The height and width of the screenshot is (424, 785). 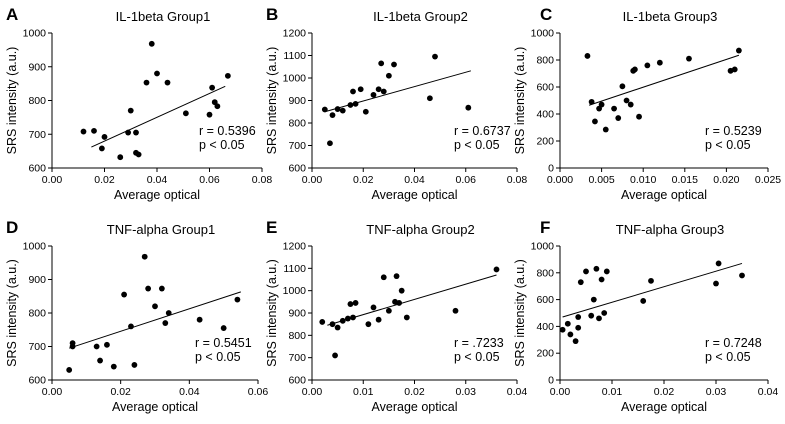 I want to click on panel-label: B, so click(x=272, y=14).